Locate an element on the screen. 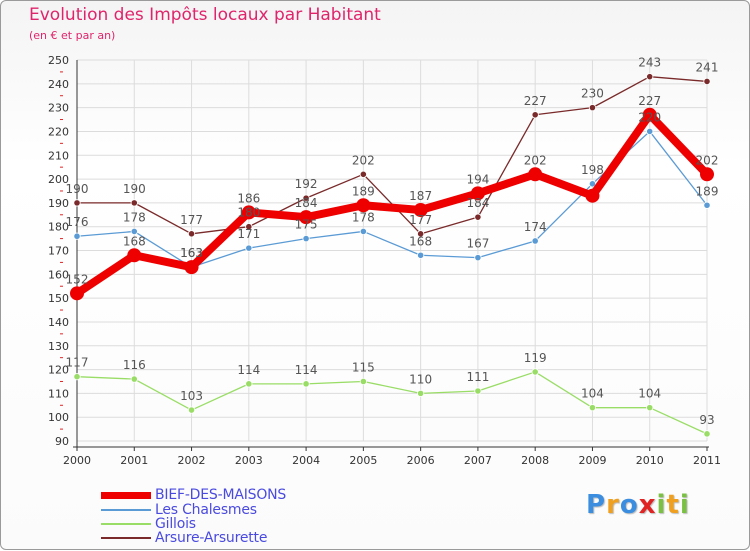  data-label: 174 is located at coordinates (535, 227).